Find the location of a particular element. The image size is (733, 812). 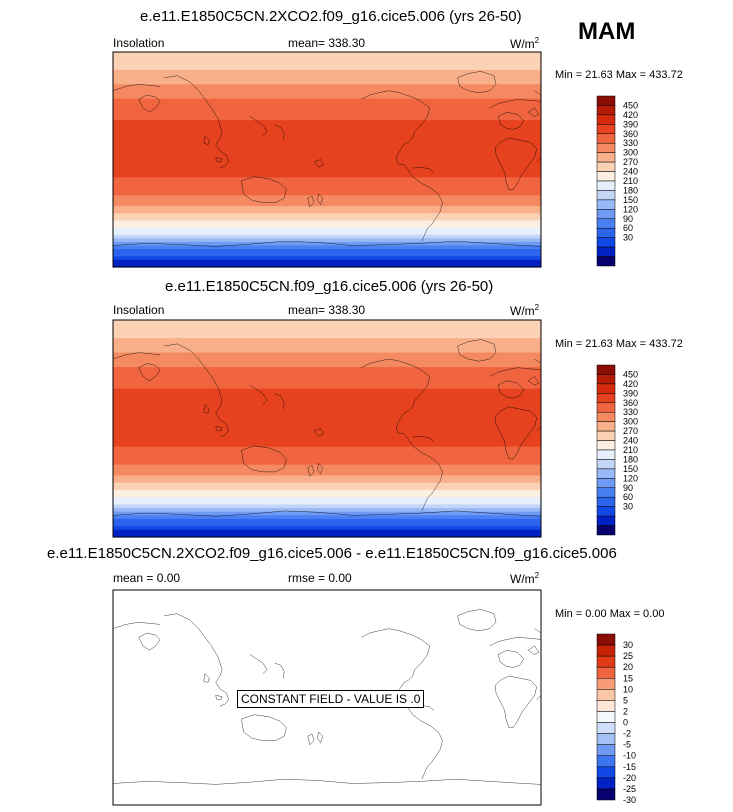

colorbar-2-label: 450 is located at coordinates (630, 374).